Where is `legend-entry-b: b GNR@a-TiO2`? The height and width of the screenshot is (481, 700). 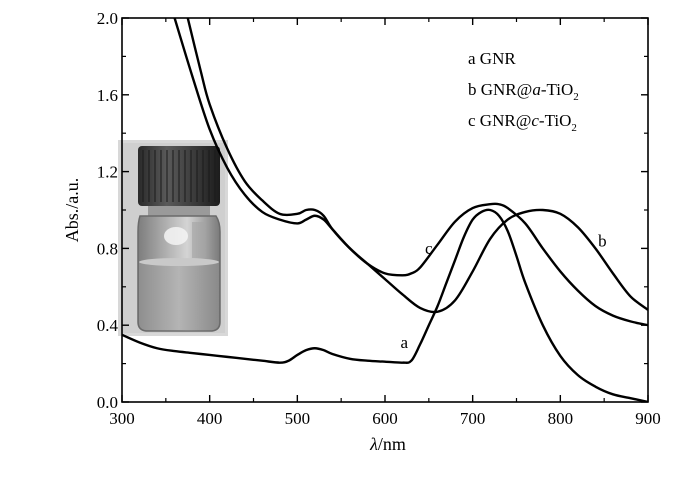
legend-entry-b: b GNR@a-TiO2 is located at coordinates (523, 91).